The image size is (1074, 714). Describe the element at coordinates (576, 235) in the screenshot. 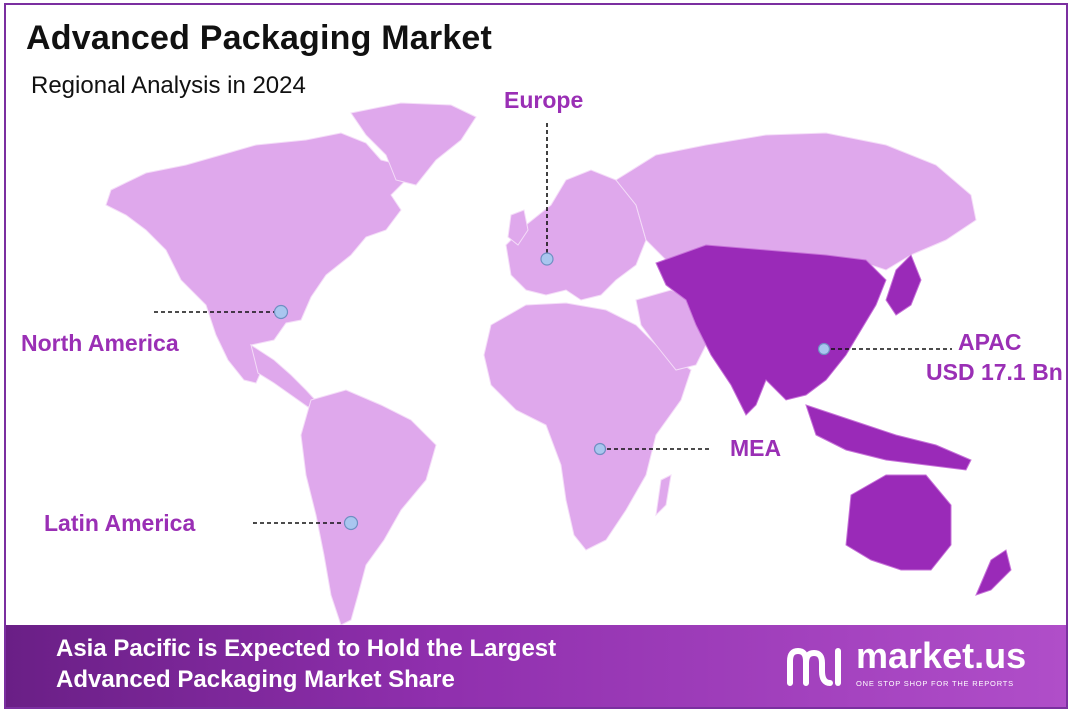

I see `europe-shape` at that location.